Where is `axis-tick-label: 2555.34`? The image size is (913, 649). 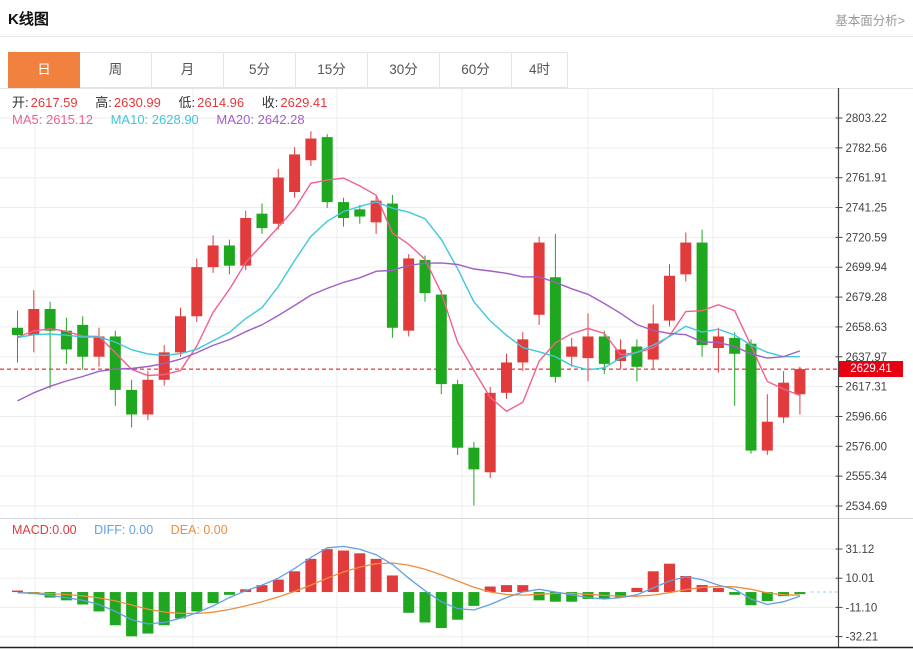
axis-tick-label: 2555.34 is located at coordinates (867, 477).